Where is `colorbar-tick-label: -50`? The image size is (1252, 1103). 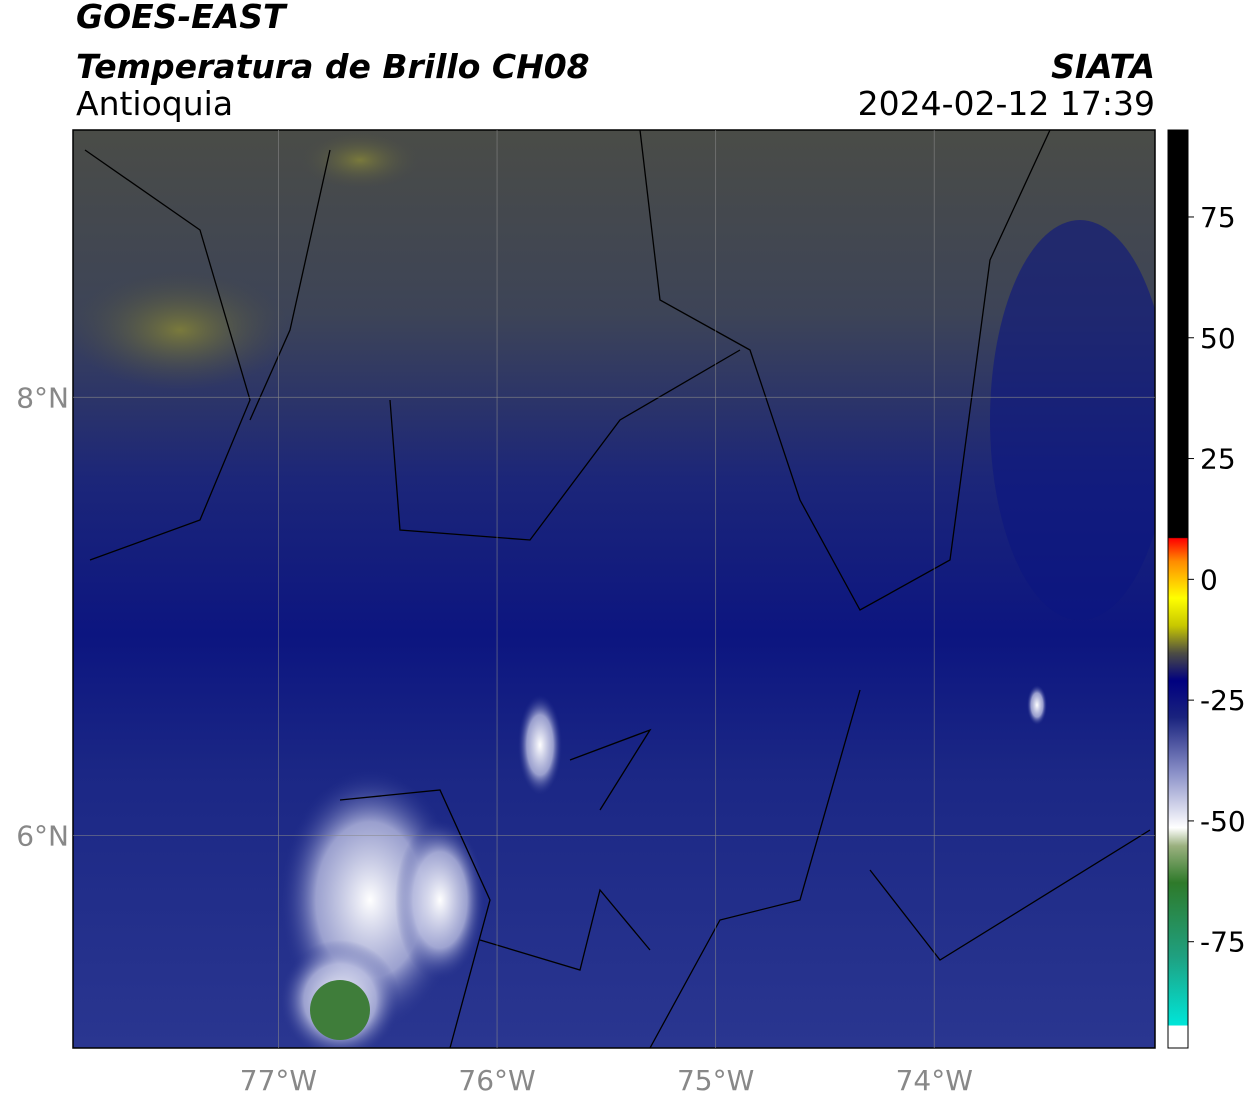 colorbar-tick-label: -50 is located at coordinates (1223, 821).